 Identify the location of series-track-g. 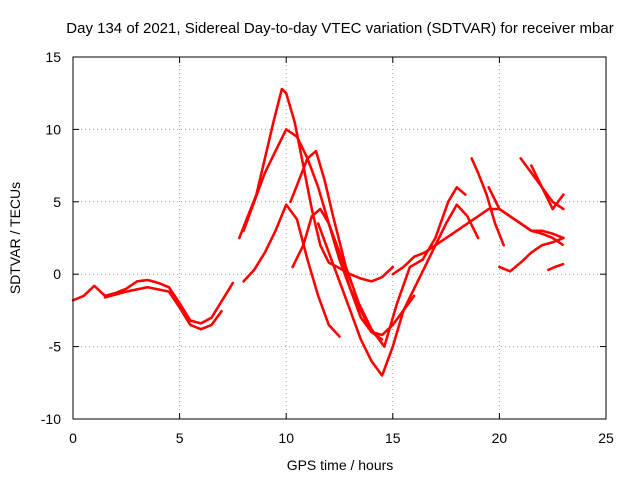
(378, 248).